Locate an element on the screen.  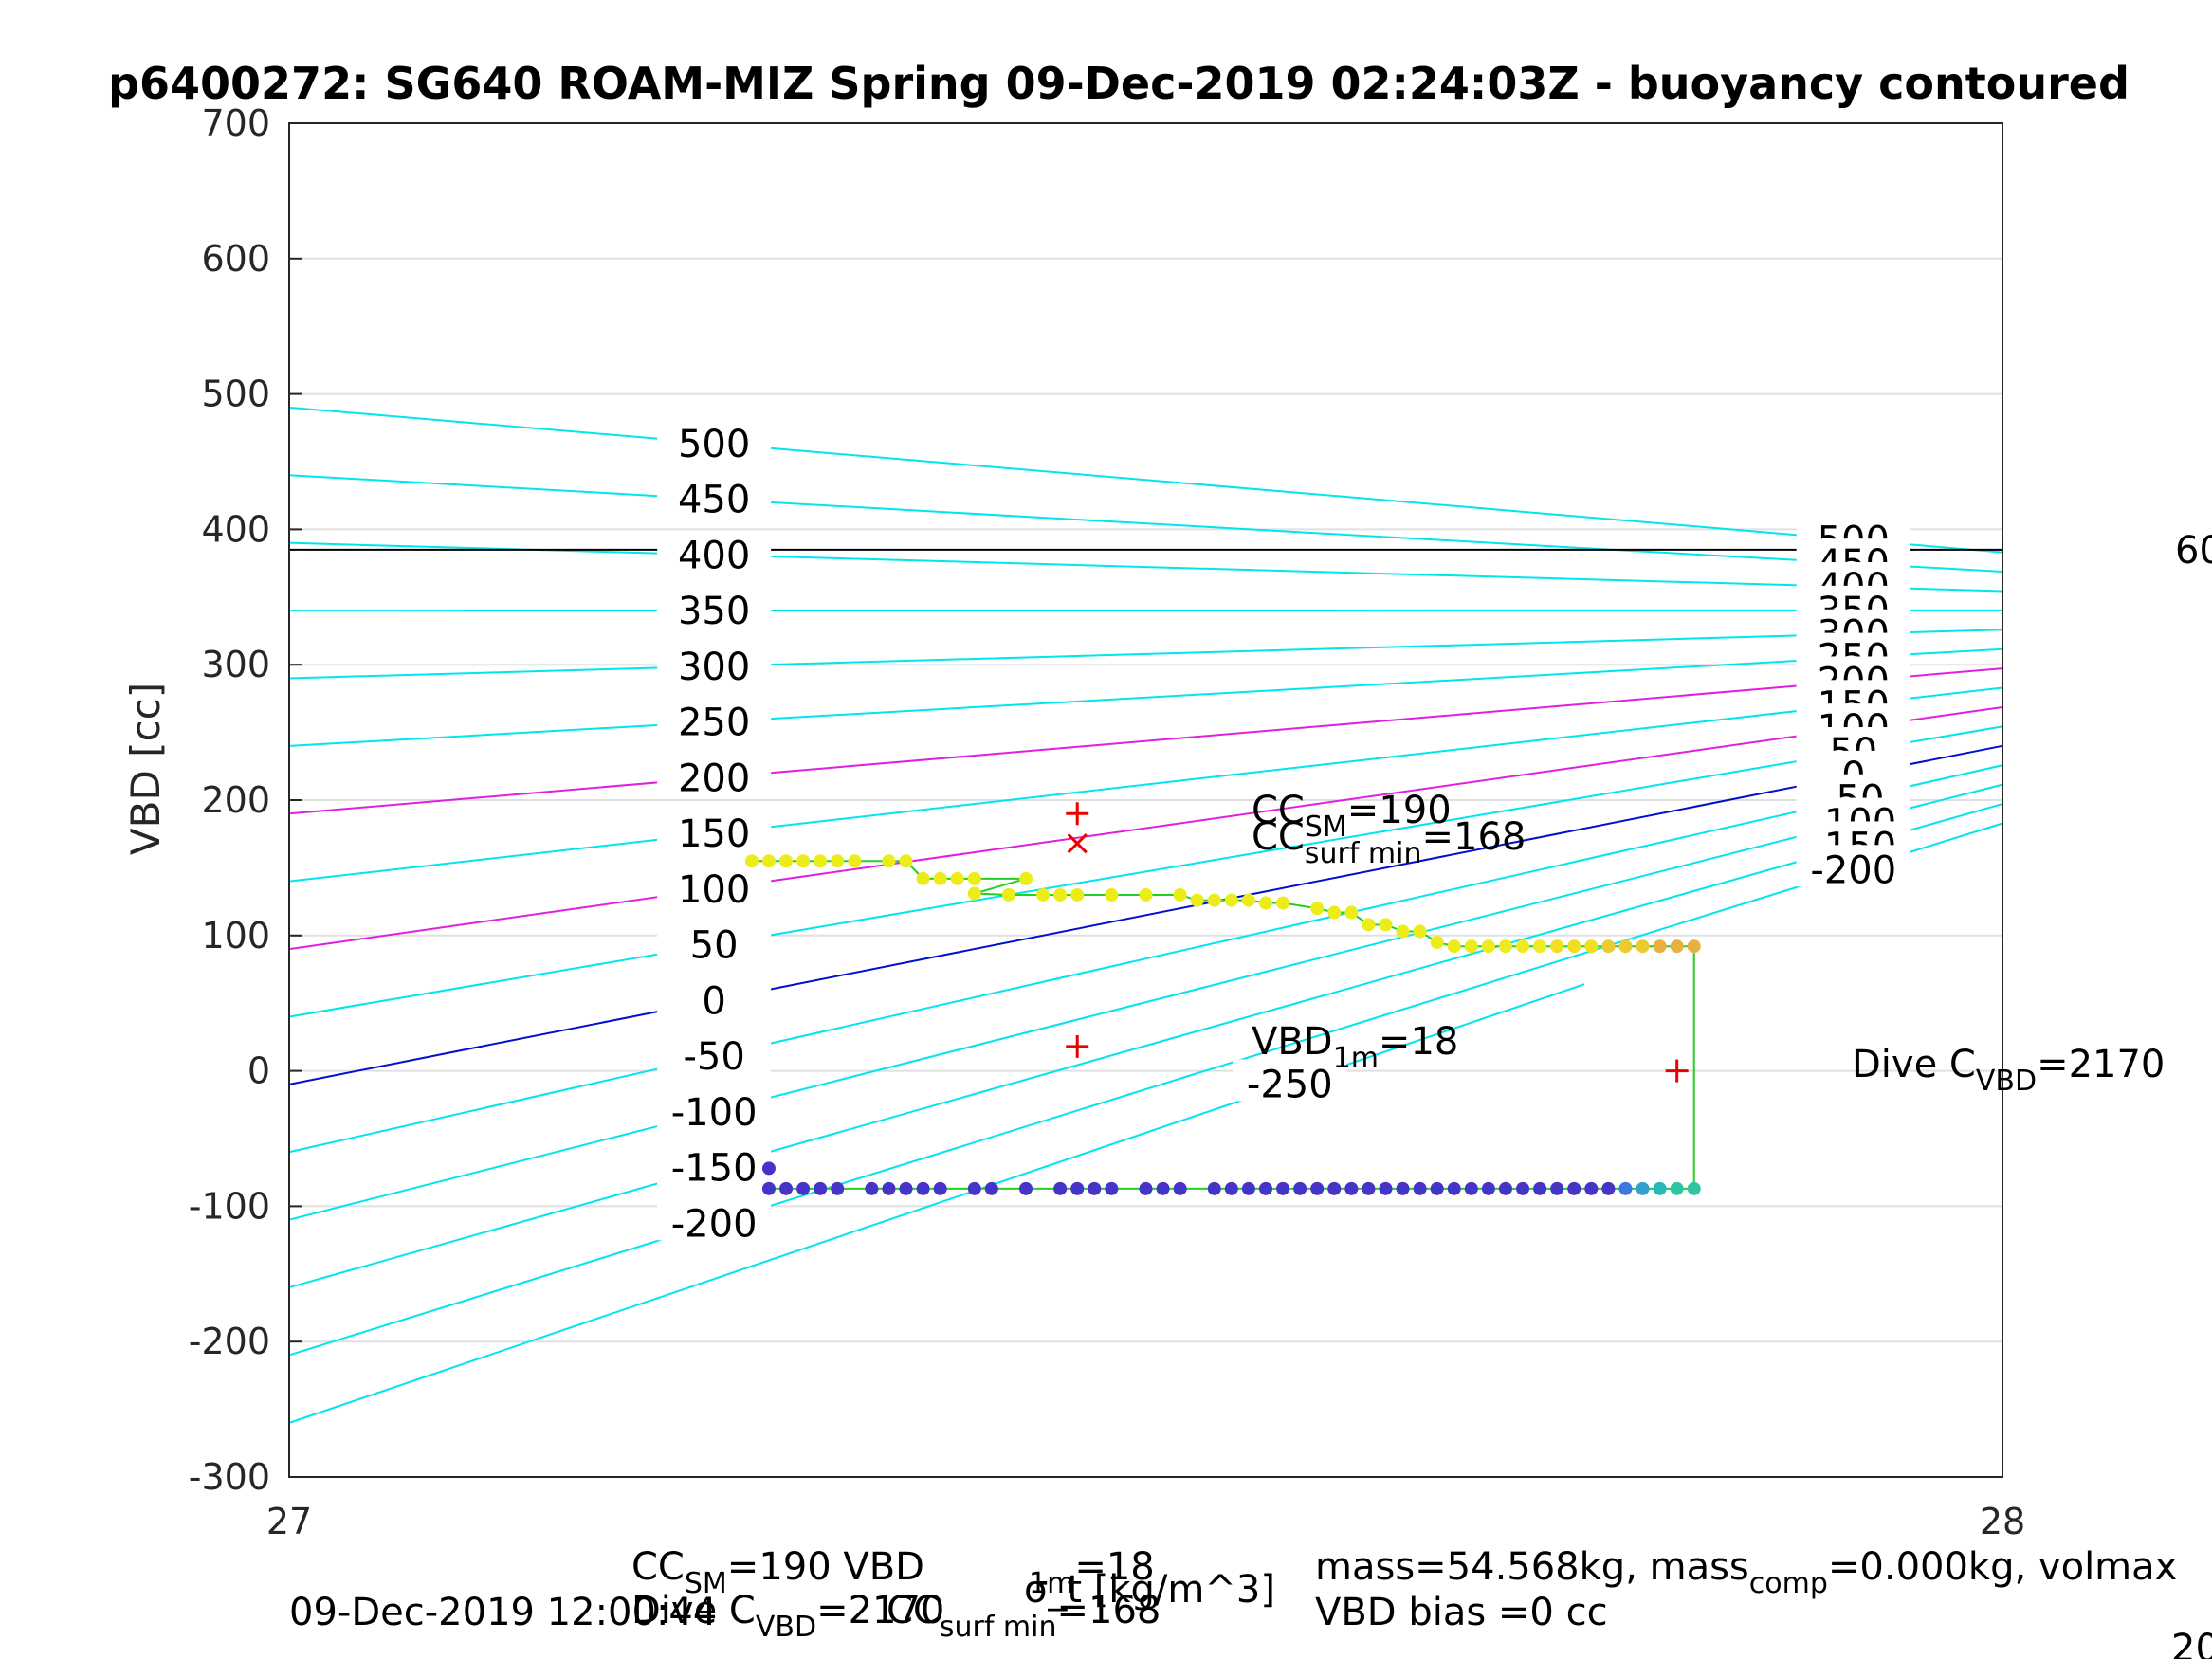
y-tick-label: -200 is located at coordinates (229, 1341).